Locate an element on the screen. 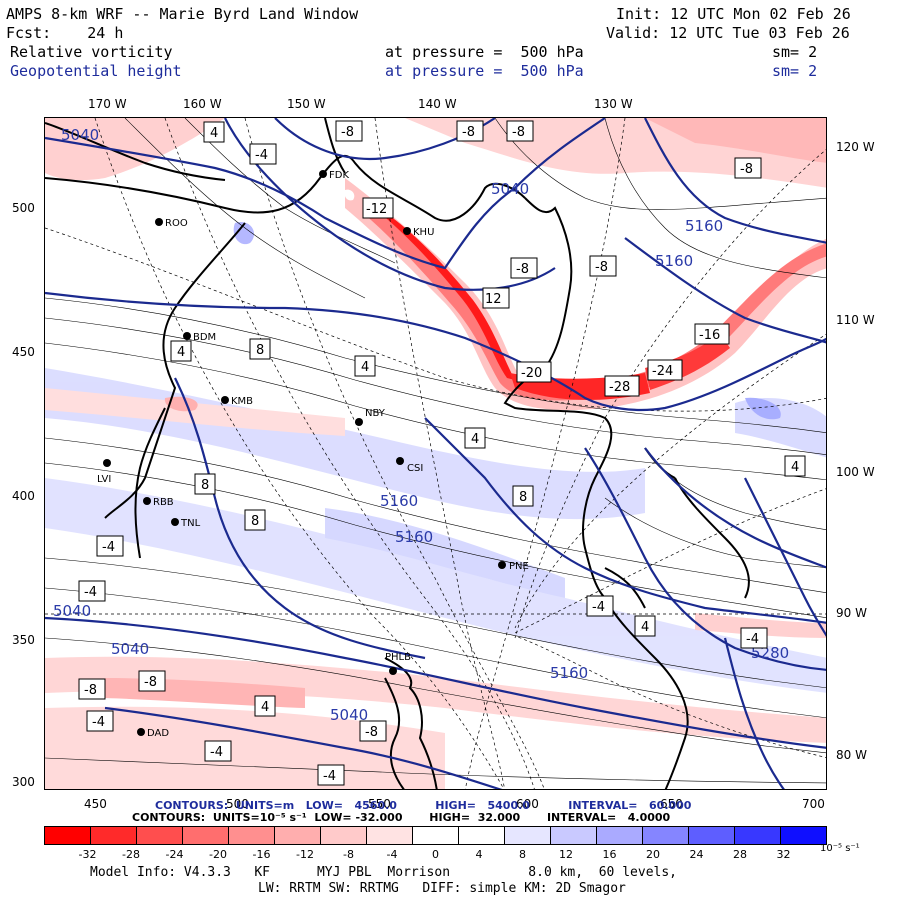  svg-text: -20 is located at coordinates (531, 373).